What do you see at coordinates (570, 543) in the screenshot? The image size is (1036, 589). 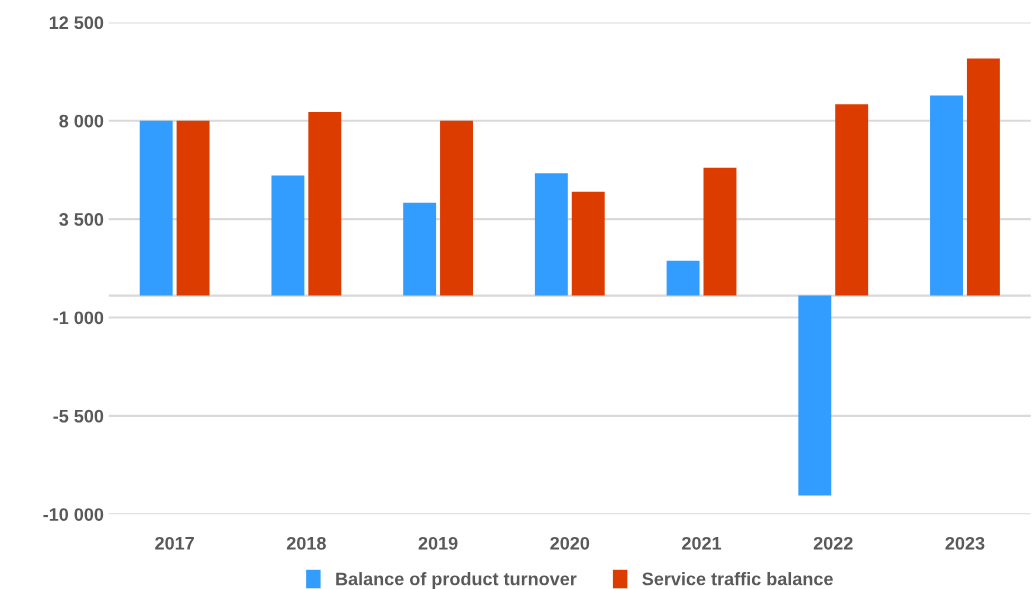 I see `x-tick-label: 2020` at bounding box center [570, 543].